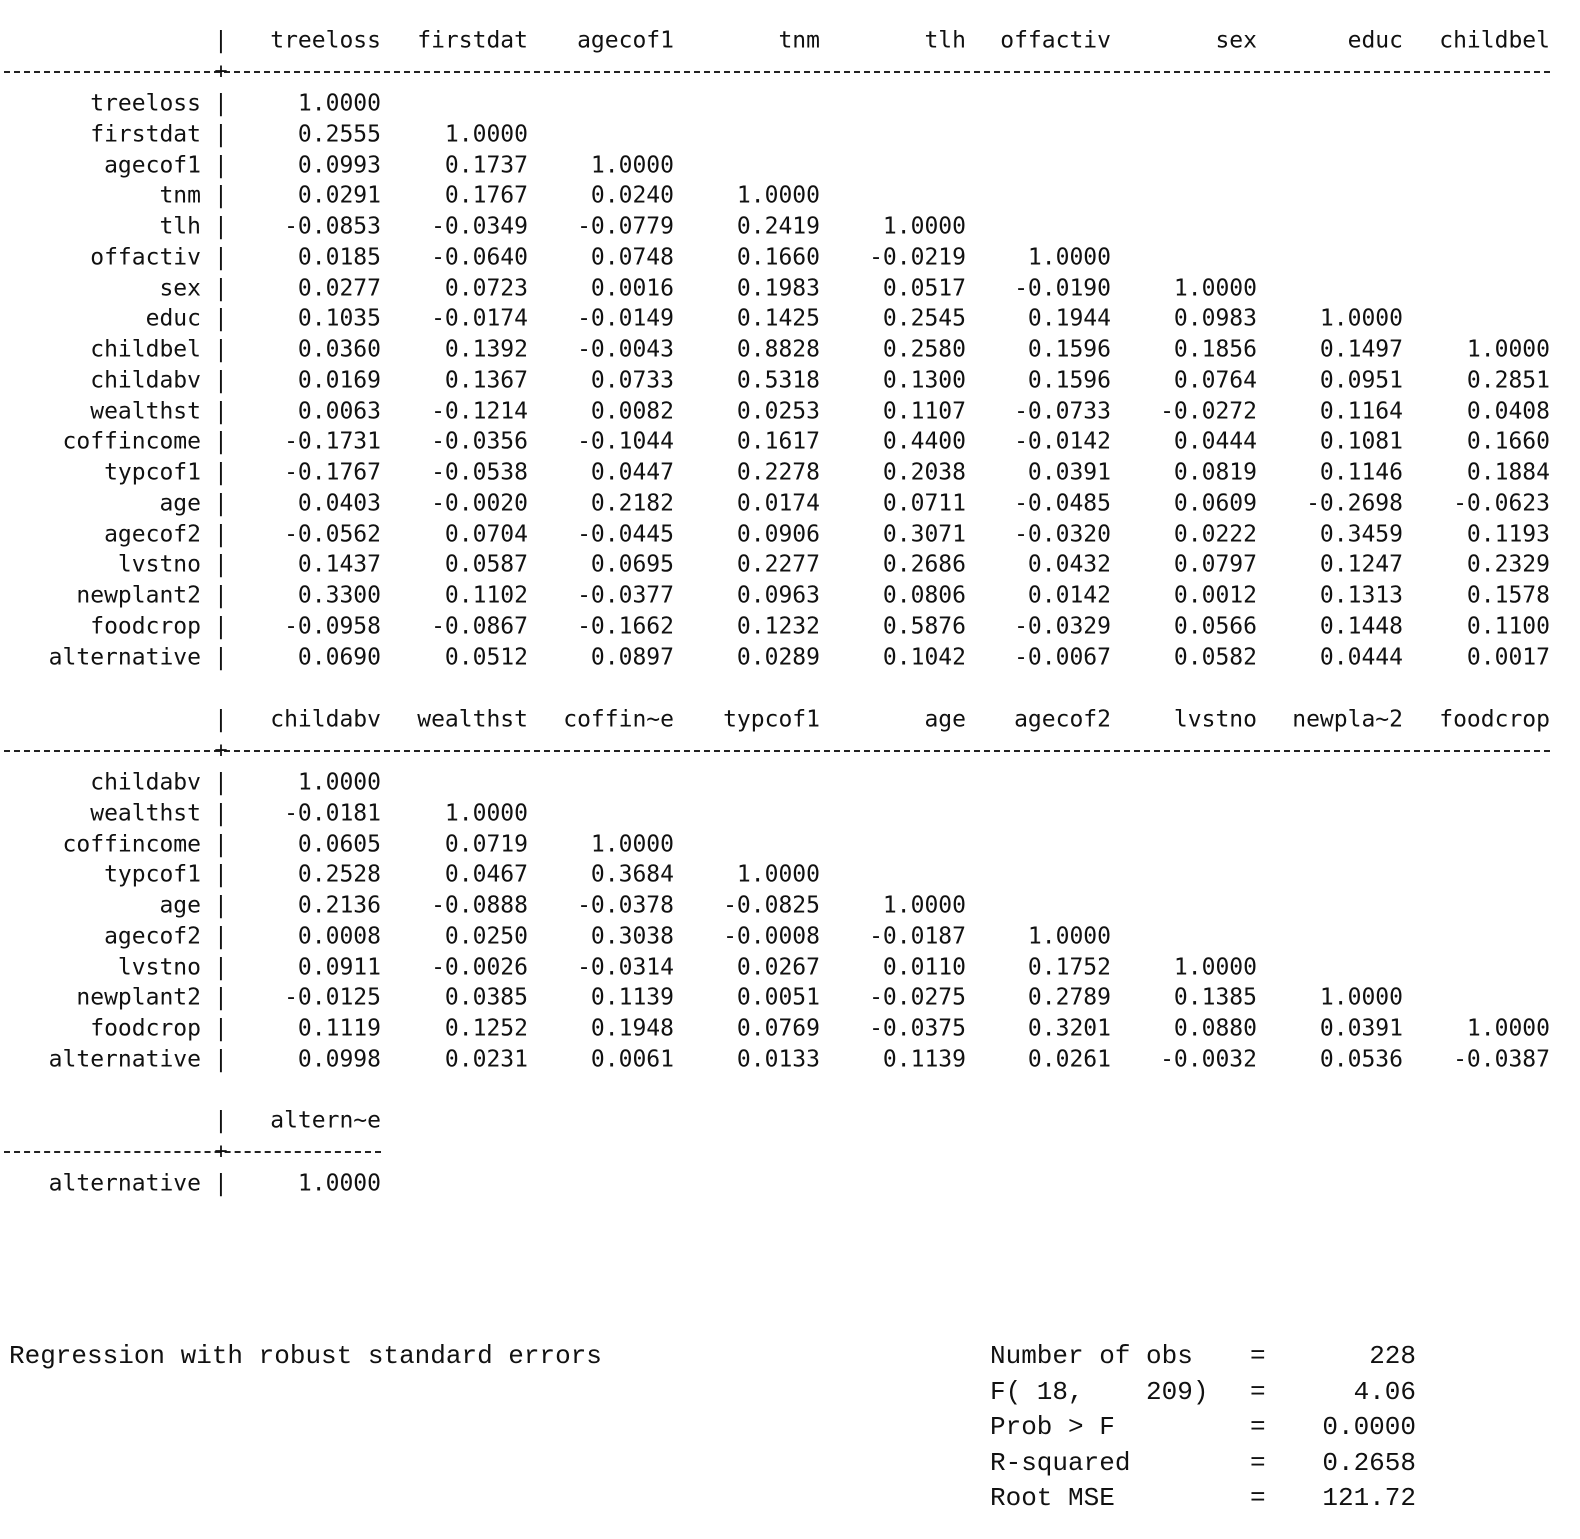 This screenshot has width=1580, height=1539. What do you see at coordinates (632, 936) in the screenshot?
I see `correlation-value: 0.3038` at bounding box center [632, 936].